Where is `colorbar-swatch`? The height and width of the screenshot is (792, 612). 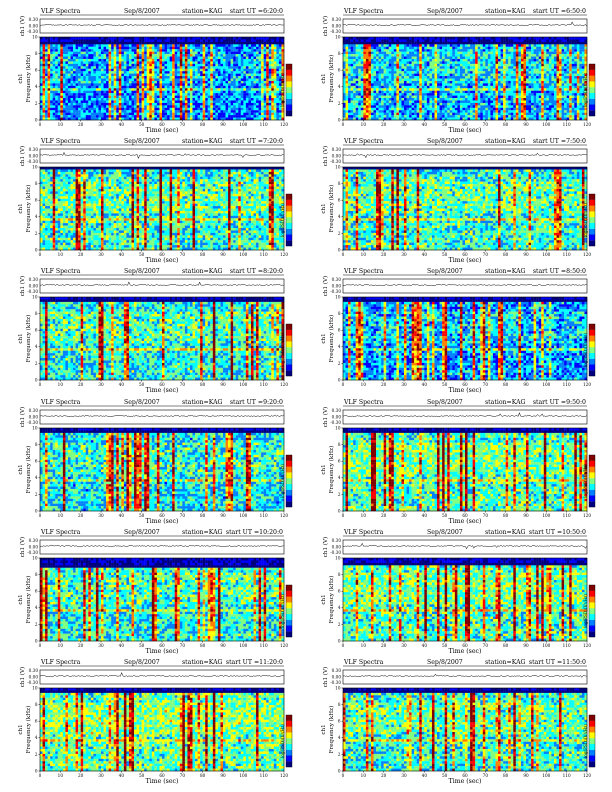 colorbar-swatch is located at coordinates (289, 107).